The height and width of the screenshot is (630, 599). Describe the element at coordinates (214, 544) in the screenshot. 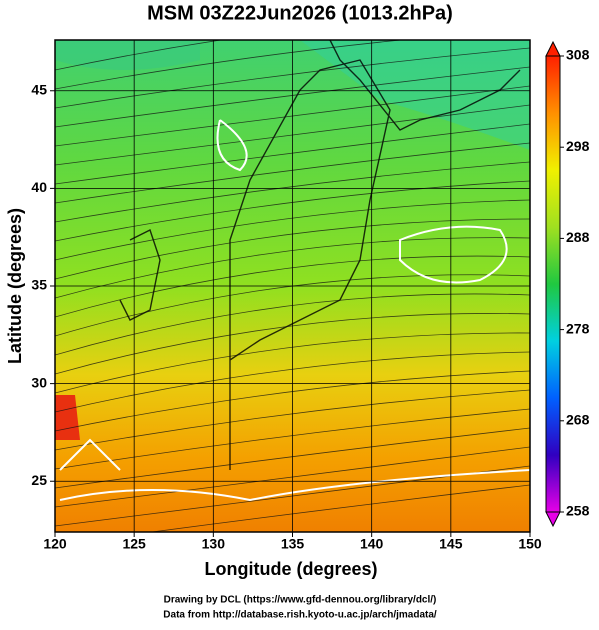

I see `x-tick-label: 130` at that location.